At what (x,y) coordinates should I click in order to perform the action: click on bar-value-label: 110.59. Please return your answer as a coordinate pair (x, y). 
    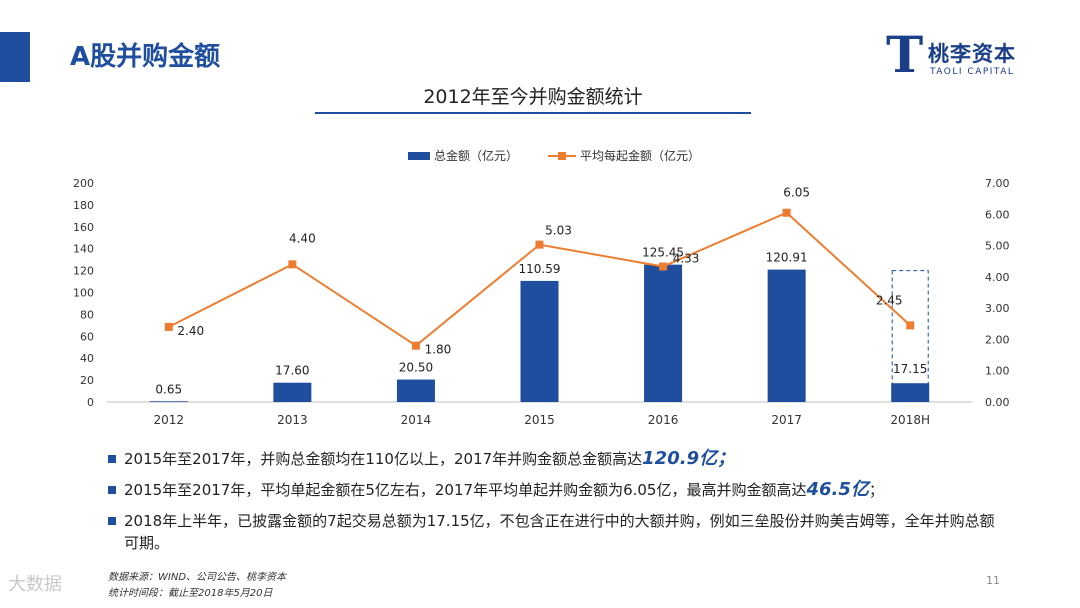
    Looking at the image, I should click on (540, 269).